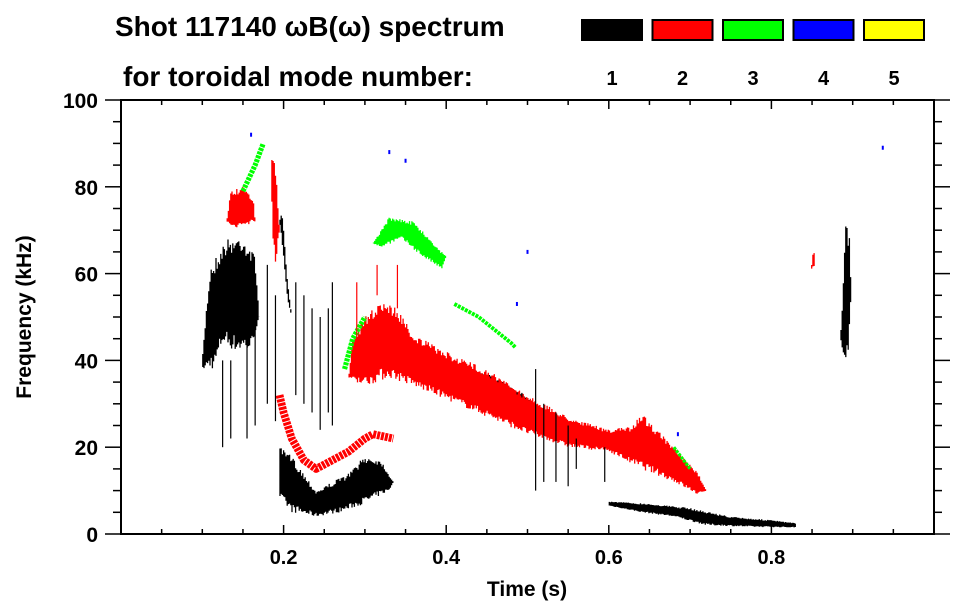 This screenshot has height=615, width=963. I want to click on chart-subtitle: for toroidal mode number:, so click(298, 76).